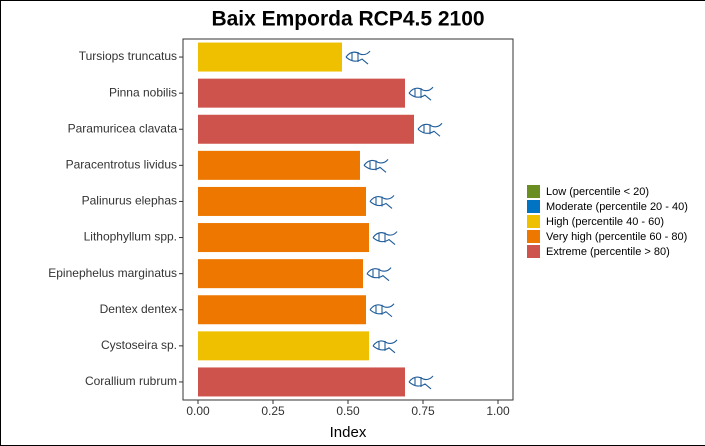 This screenshot has width=705, height=446. Describe the element at coordinates (616, 237) in the screenshot. I see `legend-text: Very high (percentile 60 - 80)` at that location.